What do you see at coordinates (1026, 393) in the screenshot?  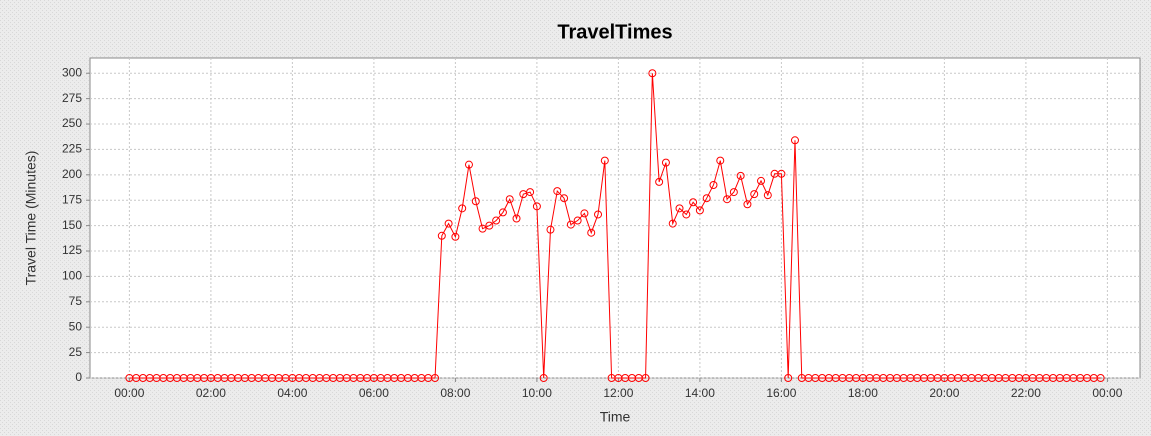 I see `x-tick-label: 22:00` at bounding box center [1026, 393].